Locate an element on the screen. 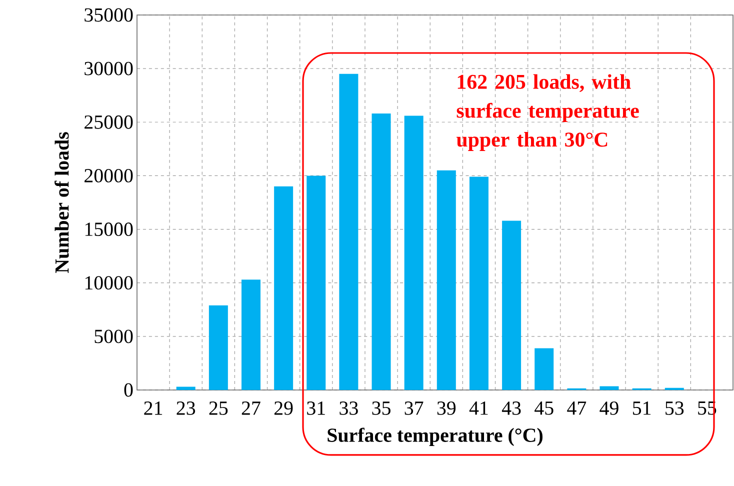  x-tick-label: 25 is located at coordinates (218, 408).